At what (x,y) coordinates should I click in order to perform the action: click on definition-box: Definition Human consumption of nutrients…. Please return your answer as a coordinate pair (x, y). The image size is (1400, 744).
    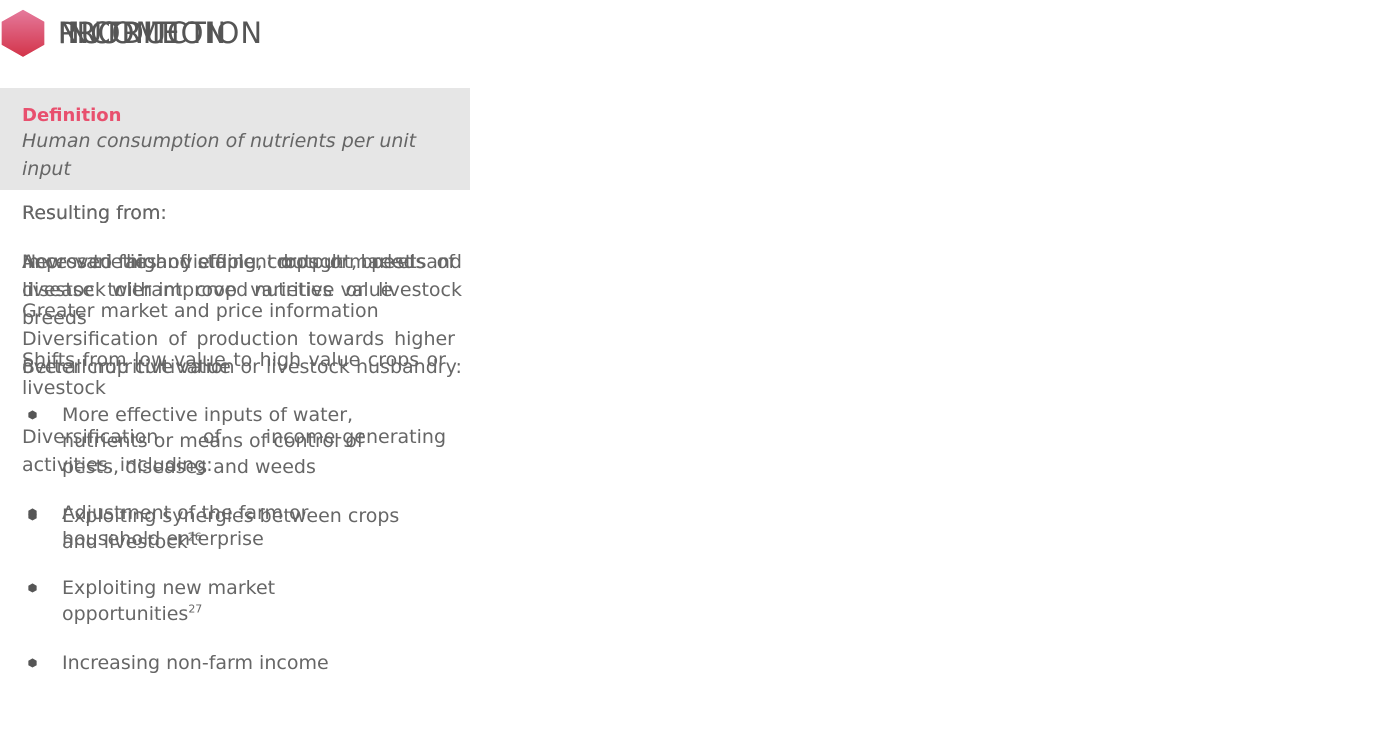
    Looking at the image, I should click on (230, 139).